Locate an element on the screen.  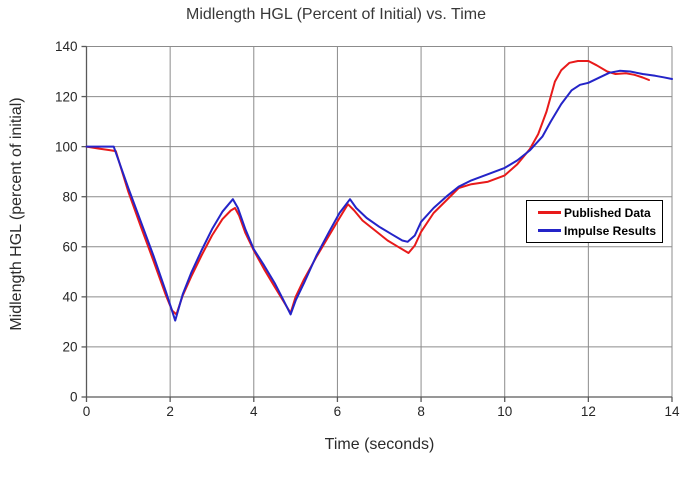
svg-text: 14 is located at coordinates (672, 411).